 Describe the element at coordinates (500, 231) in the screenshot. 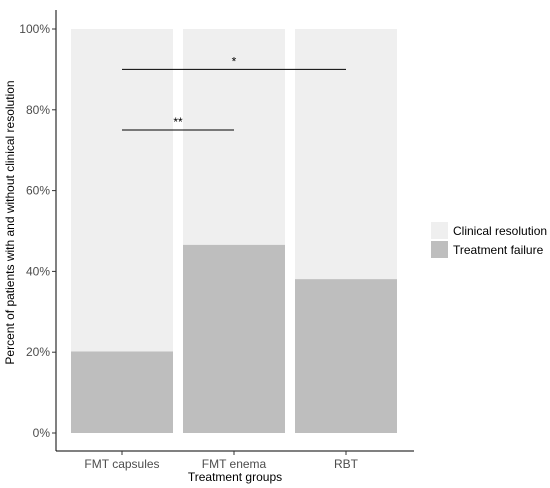

I see `legend-label-clinical-resolution: Clinical resolution` at that location.